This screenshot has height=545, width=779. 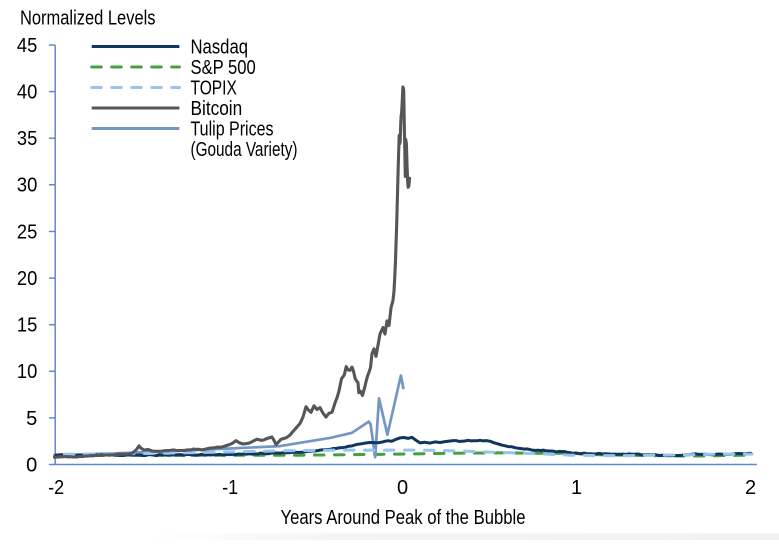 What do you see at coordinates (27, 232) in the screenshot?
I see `svg-text: 25` at bounding box center [27, 232].